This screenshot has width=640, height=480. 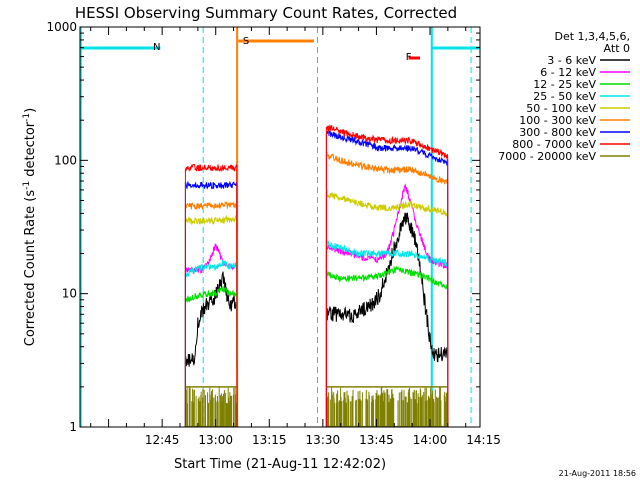 I want to click on legend-label: 12 - 25 keV, so click(x=564, y=84).